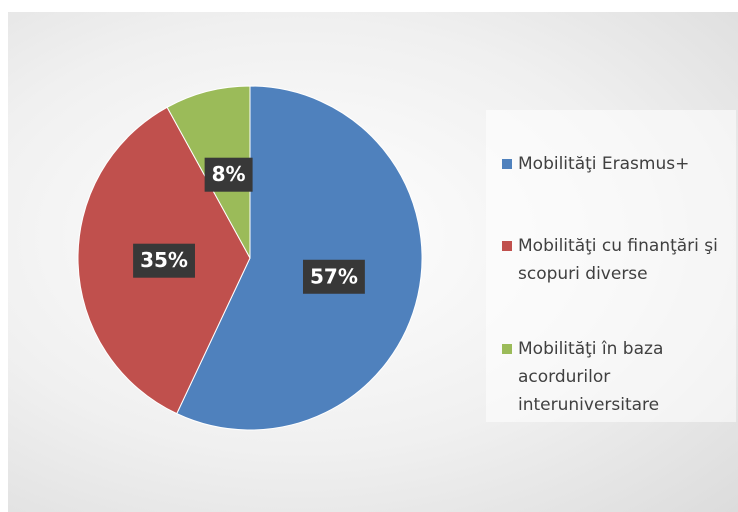 The height and width of the screenshot is (512, 738). I want to click on data-label-text: 57%, so click(334, 276).